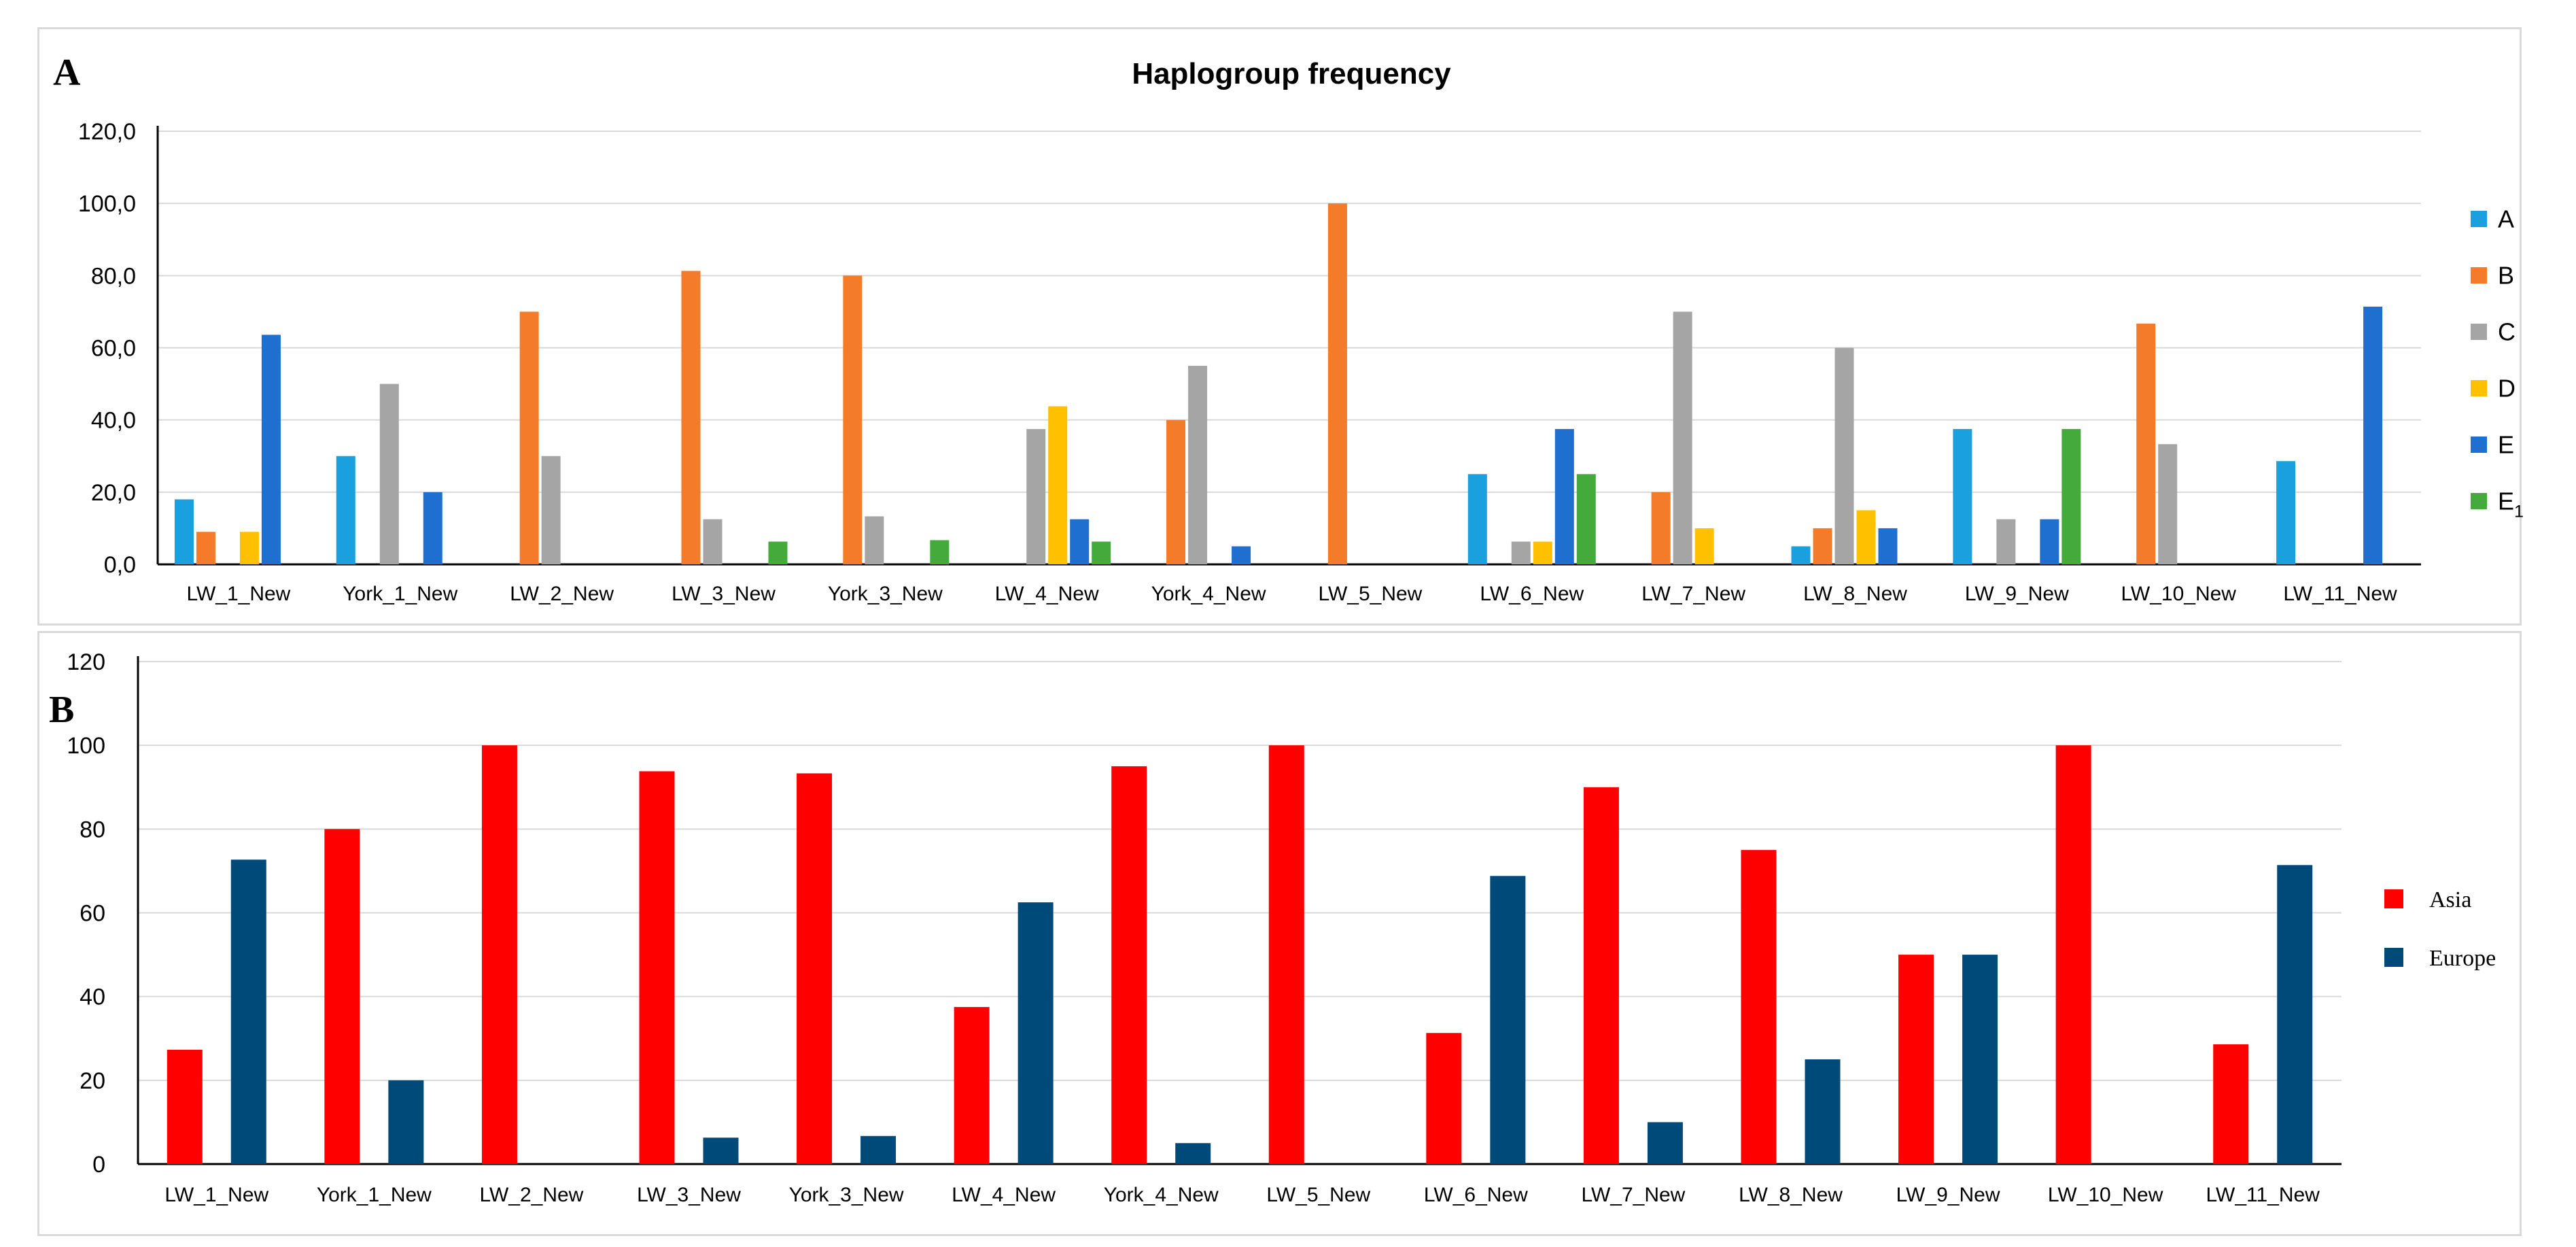  What do you see at coordinates (1047, 594) in the screenshot?
I see `x-tick-label: LW_4_New` at bounding box center [1047, 594].